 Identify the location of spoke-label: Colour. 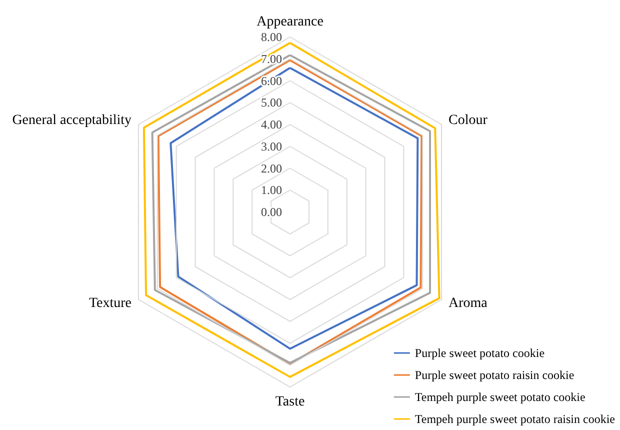
(468, 120).